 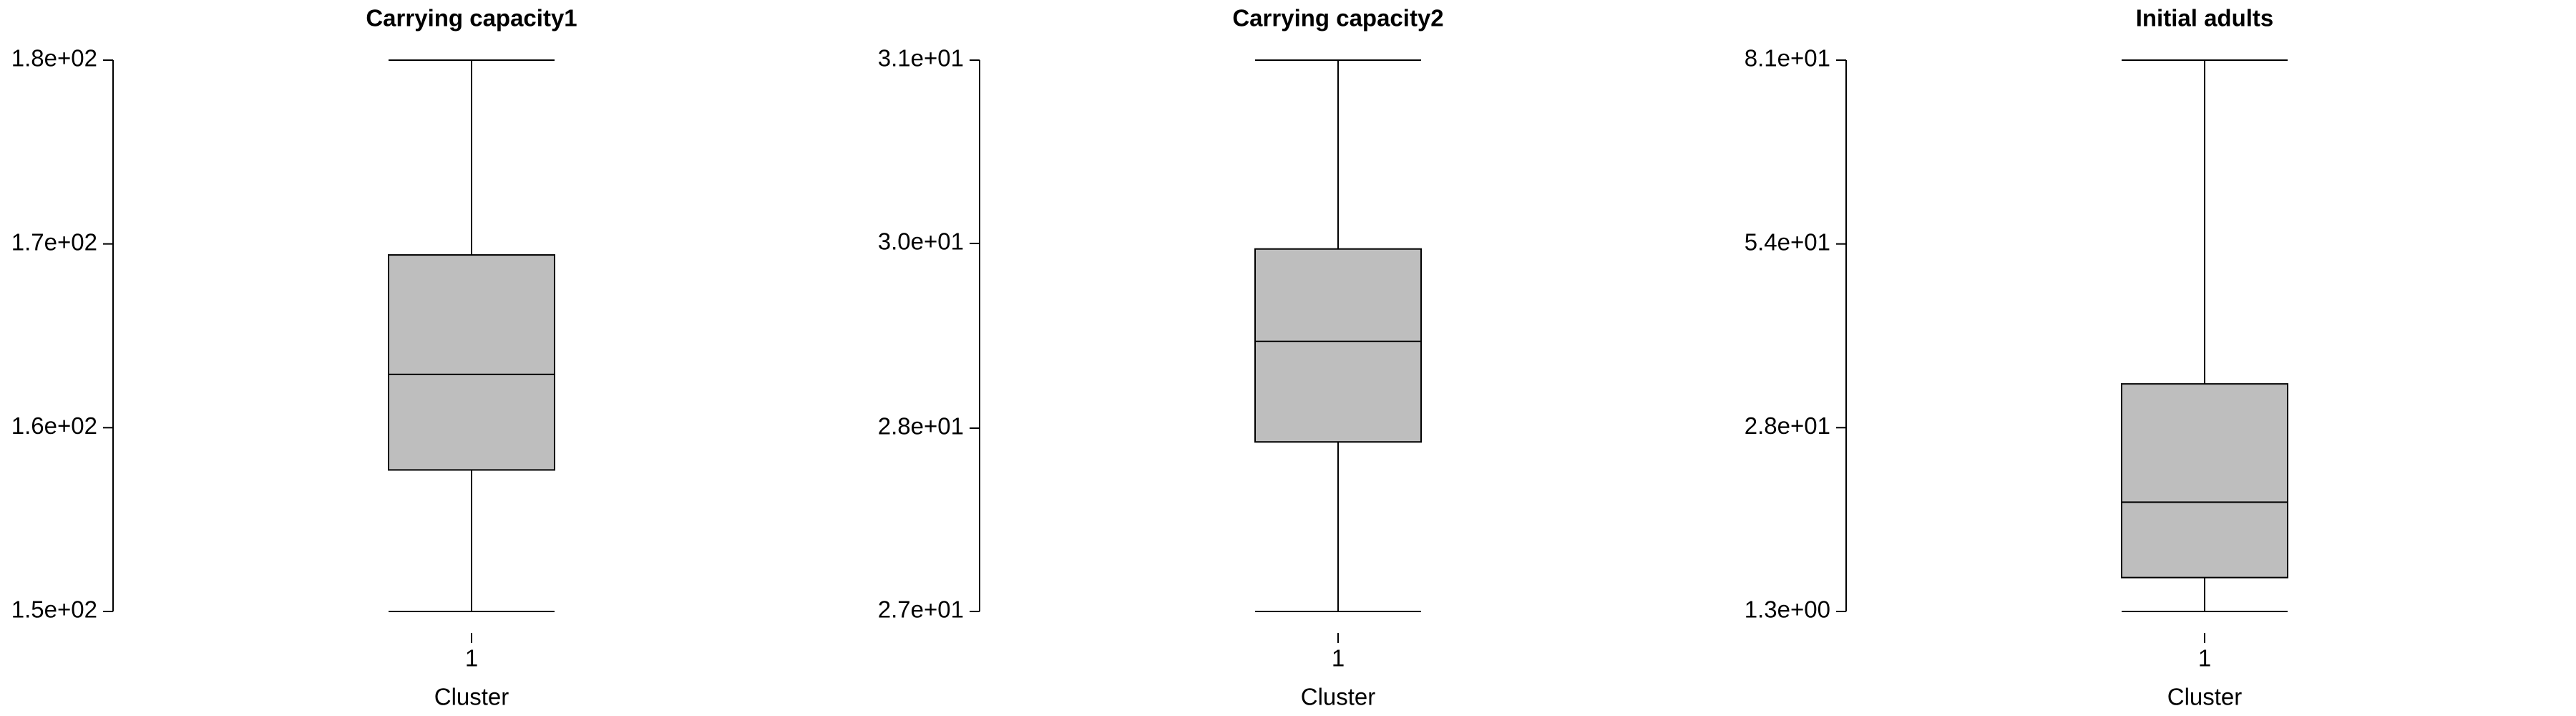 I want to click on y-tick-label: 3.1e+01, so click(x=921, y=58).